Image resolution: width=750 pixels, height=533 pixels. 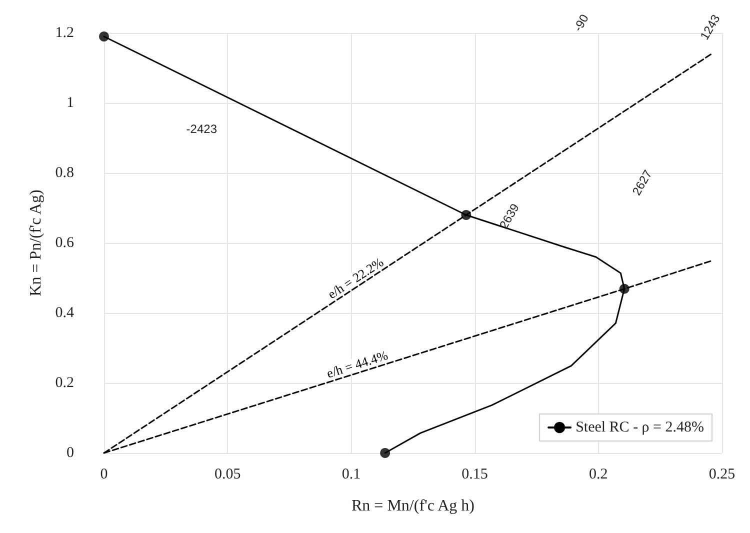 I want to click on annotation: -90, so click(x=581, y=23).